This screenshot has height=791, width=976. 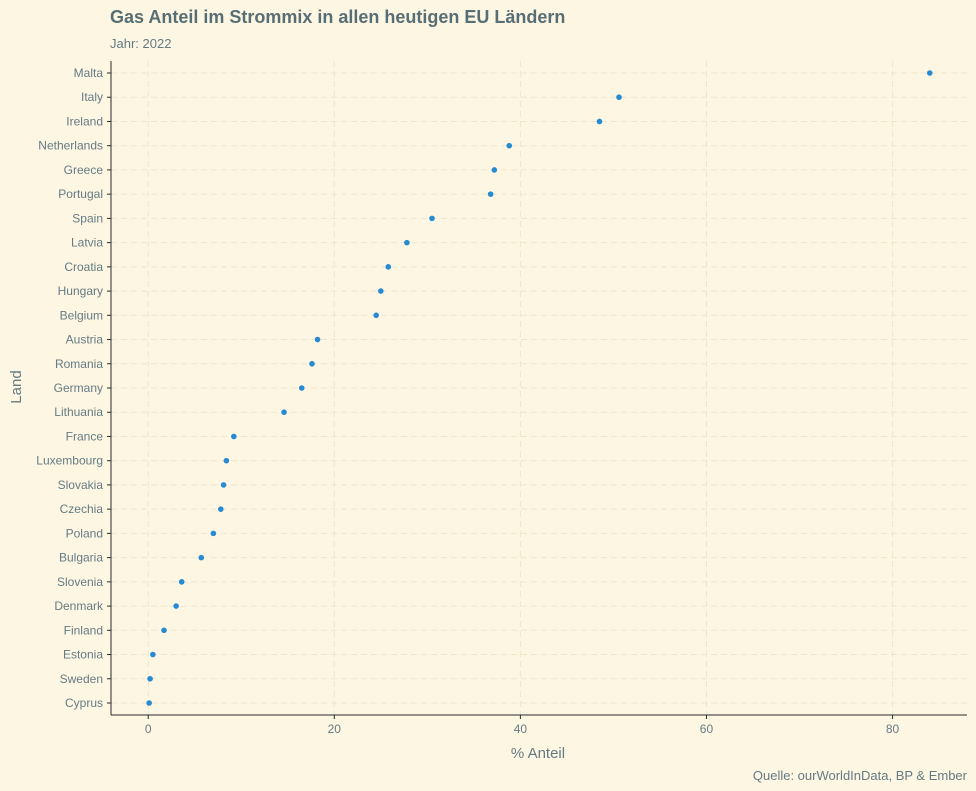 What do you see at coordinates (381, 291) in the screenshot?
I see `data-point-hungary` at bounding box center [381, 291].